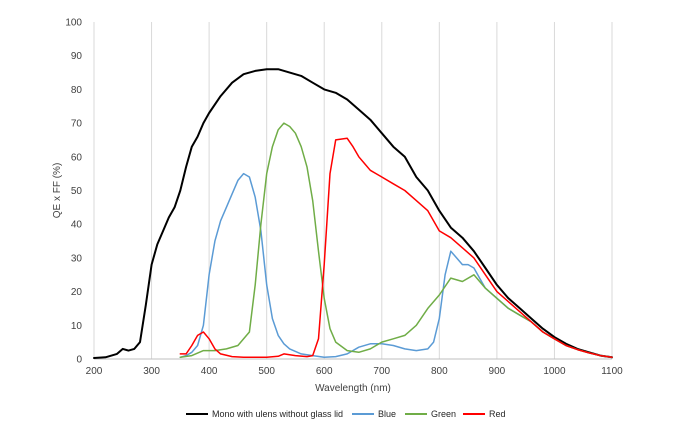 The image size is (690, 428). I want to click on legend-label: Mono with ulens without glass lid, so click(277, 414).